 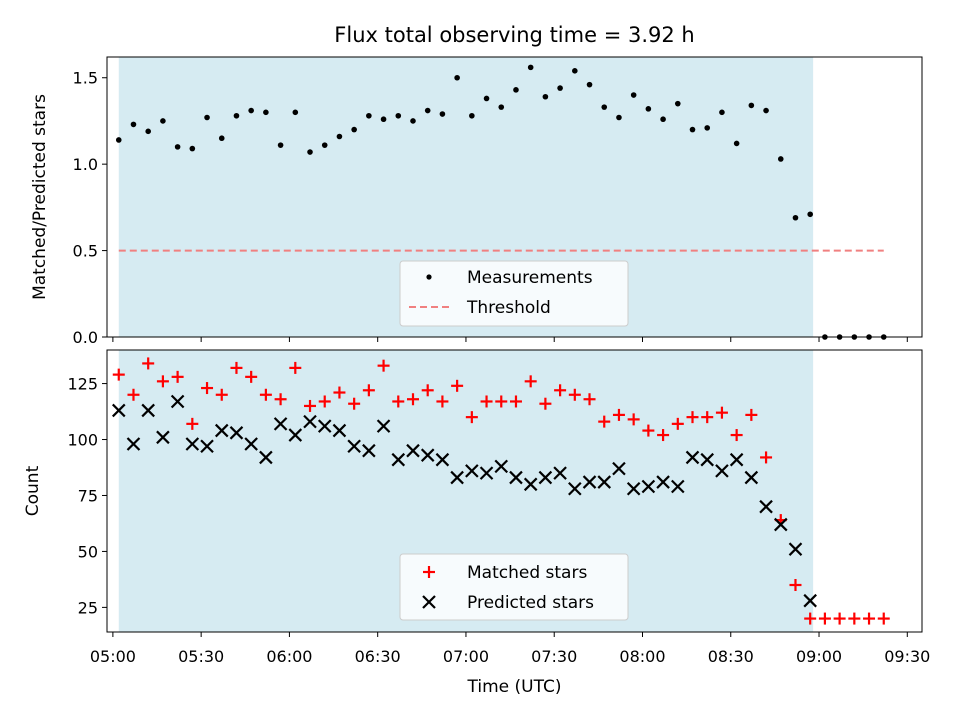 What do you see at coordinates (113, 656) in the screenshot?
I see `x-tick-label: 05:00` at bounding box center [113, 656].